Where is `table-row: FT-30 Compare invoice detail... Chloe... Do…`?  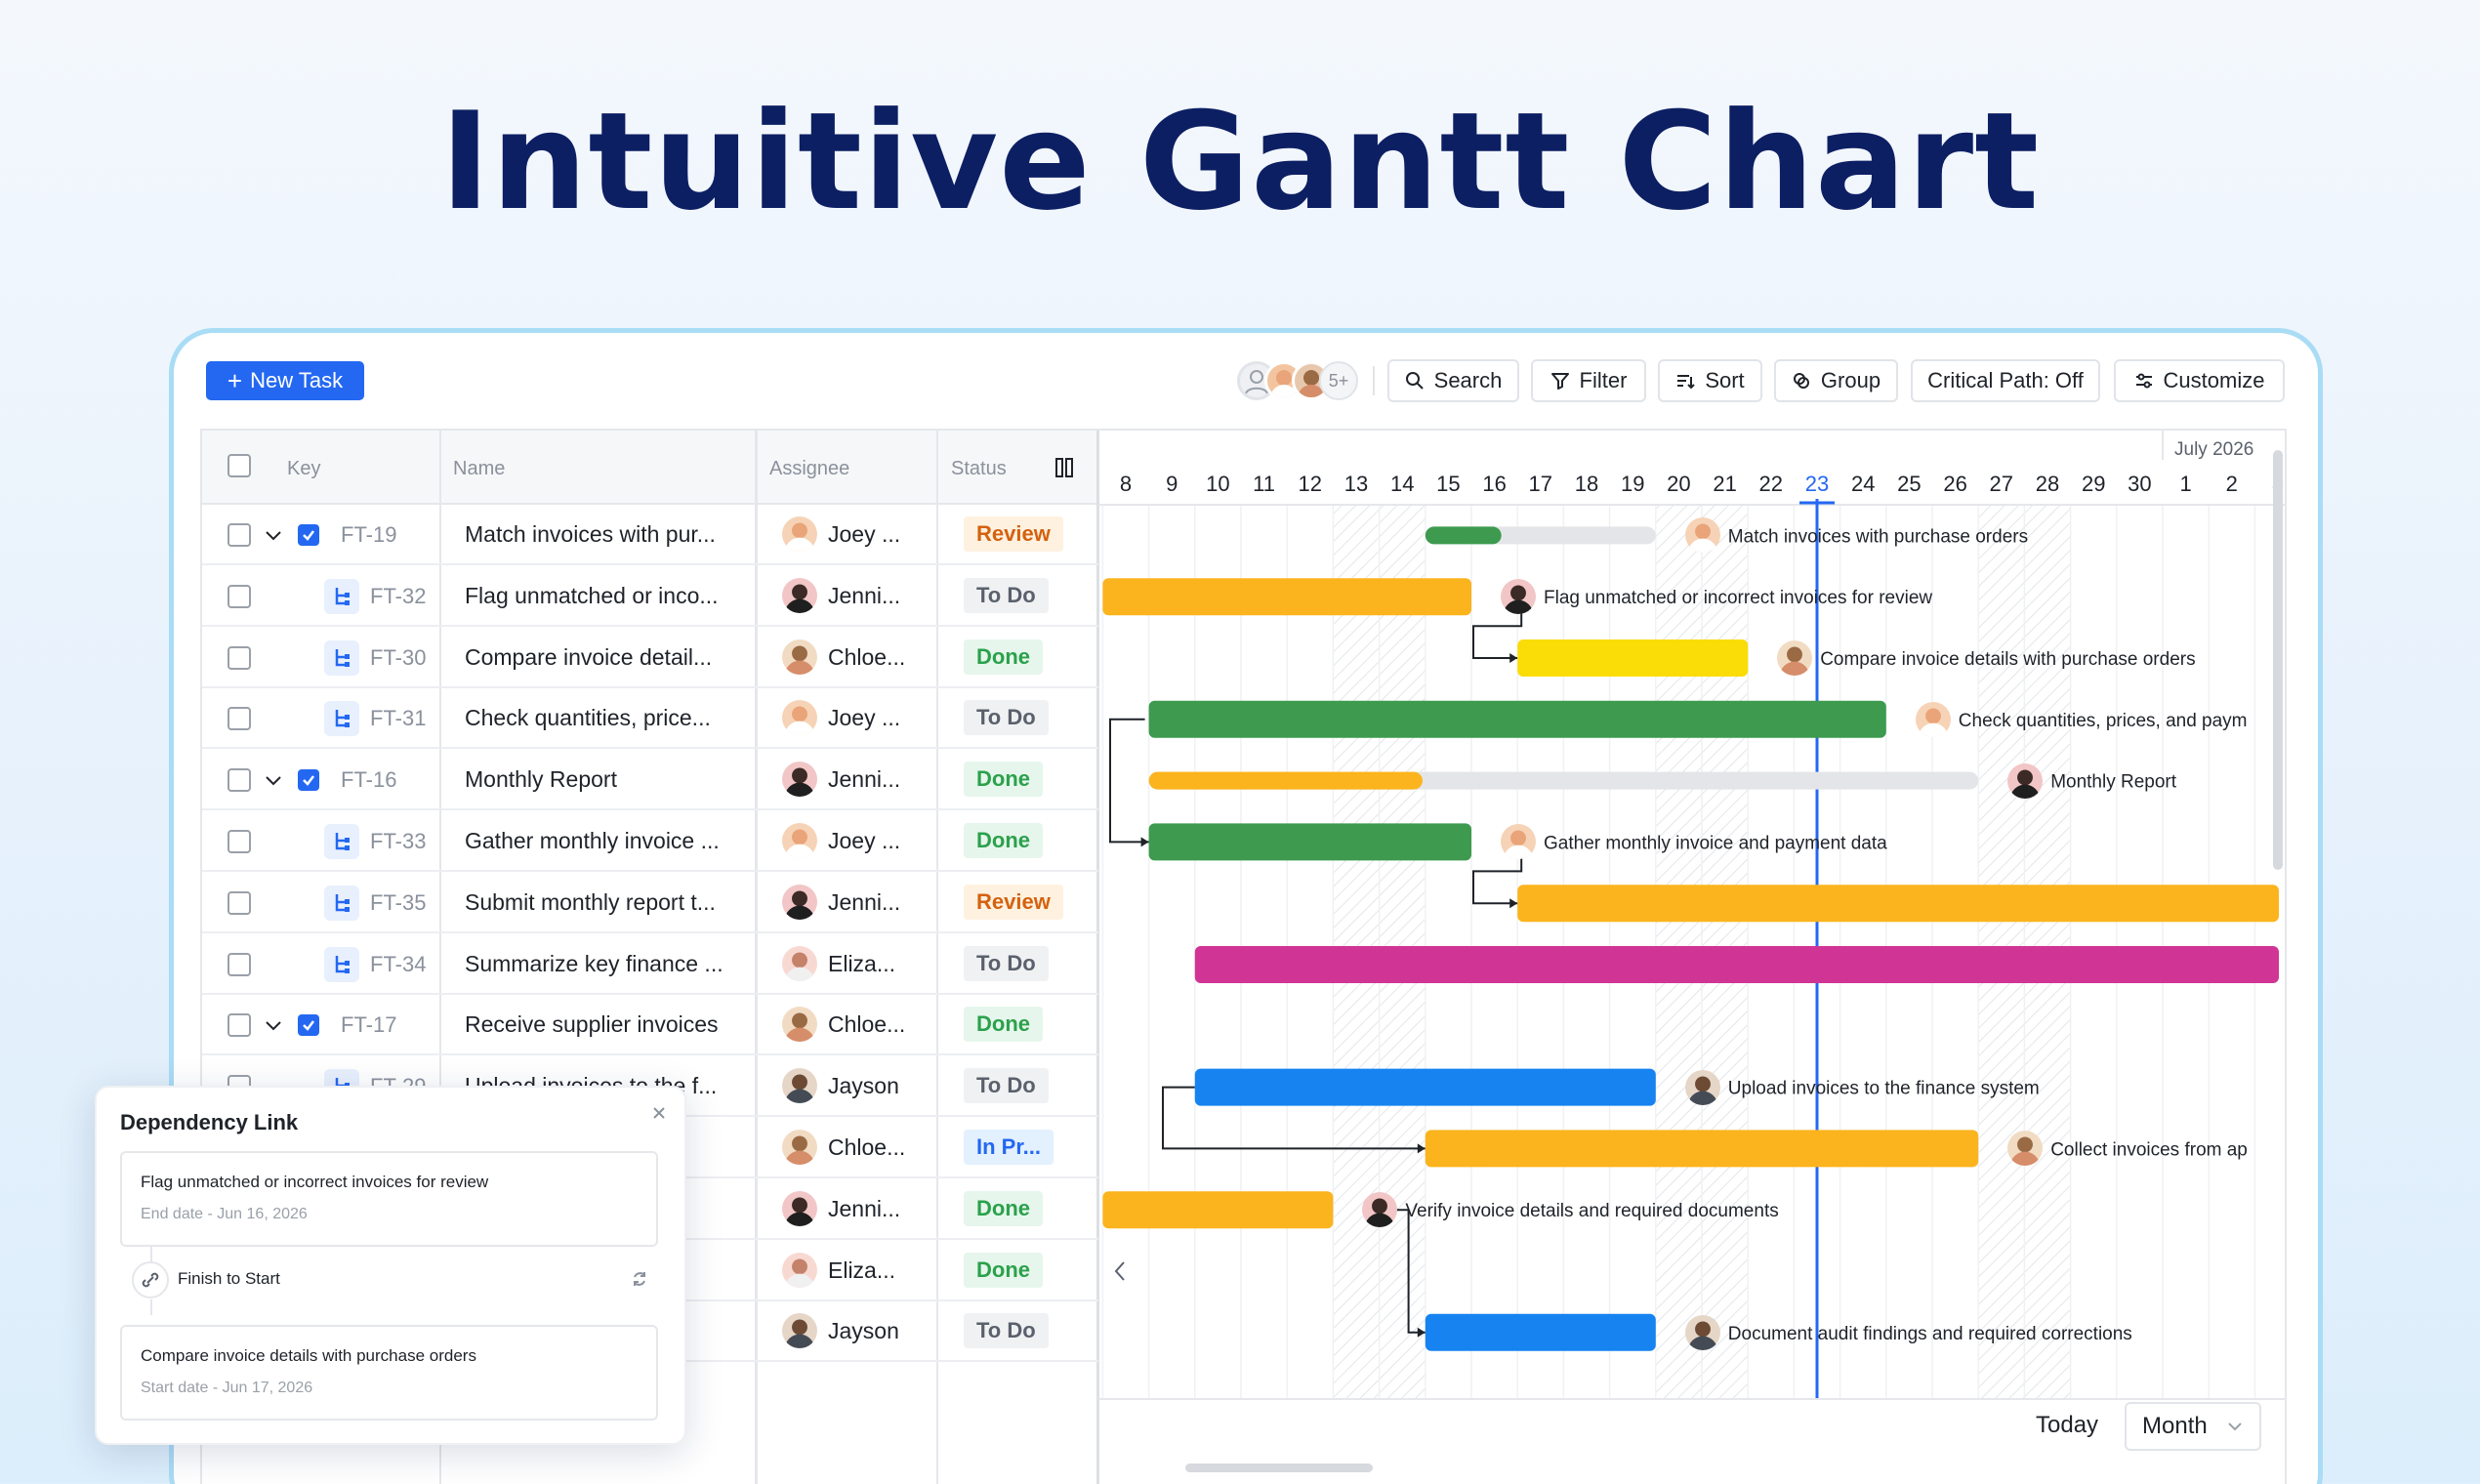
table-row: FT-30 Compare invoice detail... Chloe... Do… is located at coordinates (650, 658).